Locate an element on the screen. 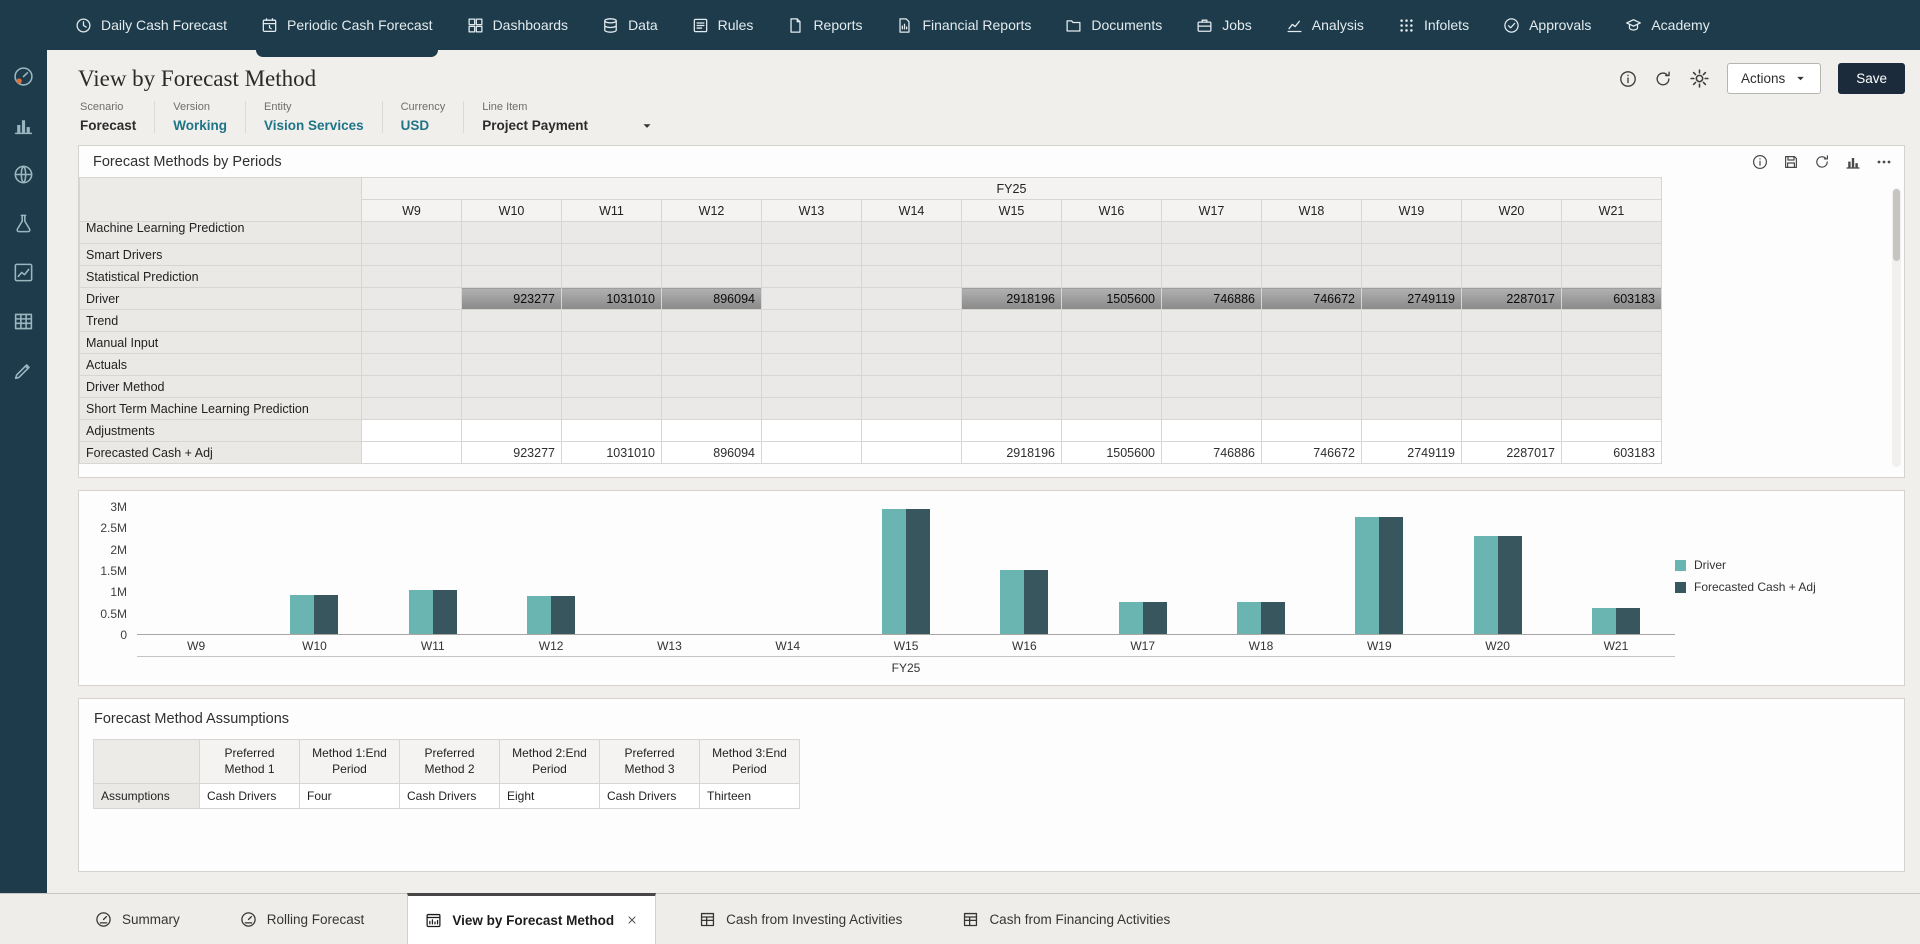 Image resolution: width=1920 pixels, height=944 pixels. grid-cell-machine-learning-prediction-w20 is located at coordinates (1511, 232).